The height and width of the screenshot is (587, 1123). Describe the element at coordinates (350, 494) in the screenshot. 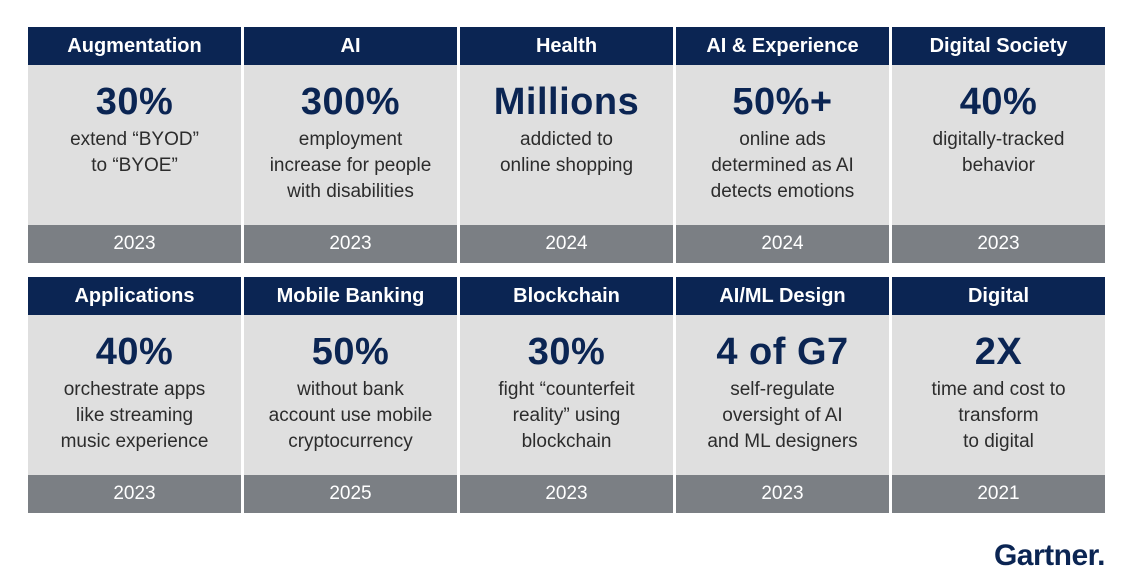

I see `card-year: 2025` at that location.